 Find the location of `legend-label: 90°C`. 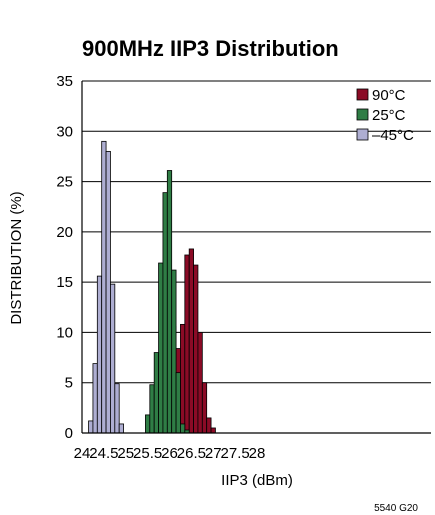

legend-label: 90°C is located at coordinates (389, 95).